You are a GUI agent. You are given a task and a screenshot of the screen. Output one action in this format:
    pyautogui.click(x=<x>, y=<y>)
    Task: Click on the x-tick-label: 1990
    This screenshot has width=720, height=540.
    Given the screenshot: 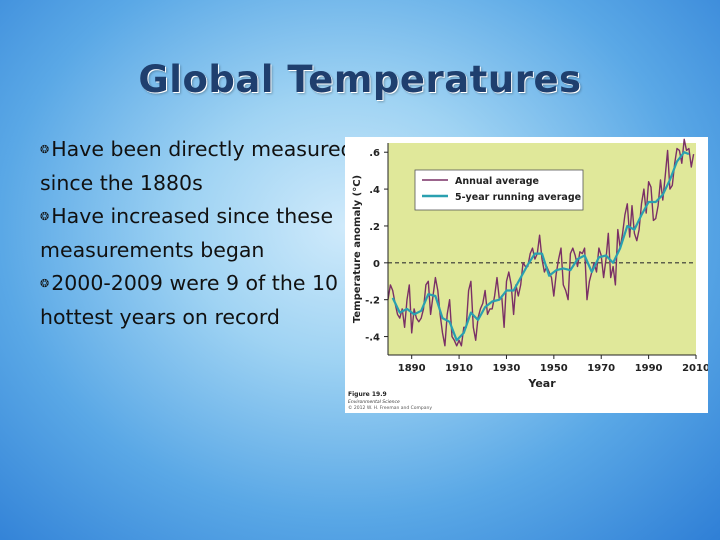 What is the action you would take?
    pyautogui.click(x=649, y=368)
    